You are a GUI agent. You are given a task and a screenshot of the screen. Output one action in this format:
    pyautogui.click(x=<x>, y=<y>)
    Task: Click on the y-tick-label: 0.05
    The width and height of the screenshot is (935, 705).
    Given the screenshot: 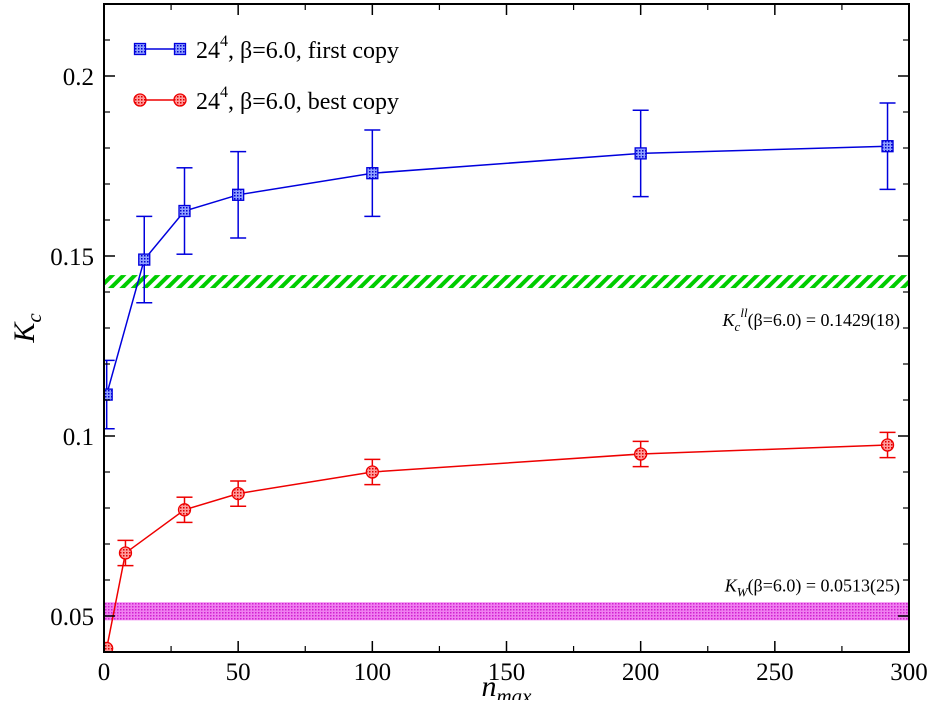 What is the action you would take?
    pyautogui.click(x=72, y=617)
    